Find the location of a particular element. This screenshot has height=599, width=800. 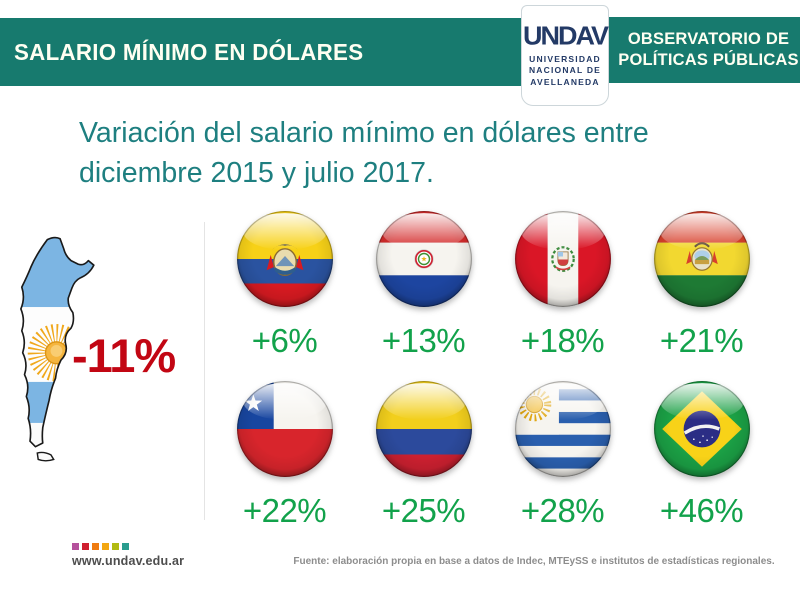

website-url: www.undav.edu.ar is located at coordinates (128, 561).